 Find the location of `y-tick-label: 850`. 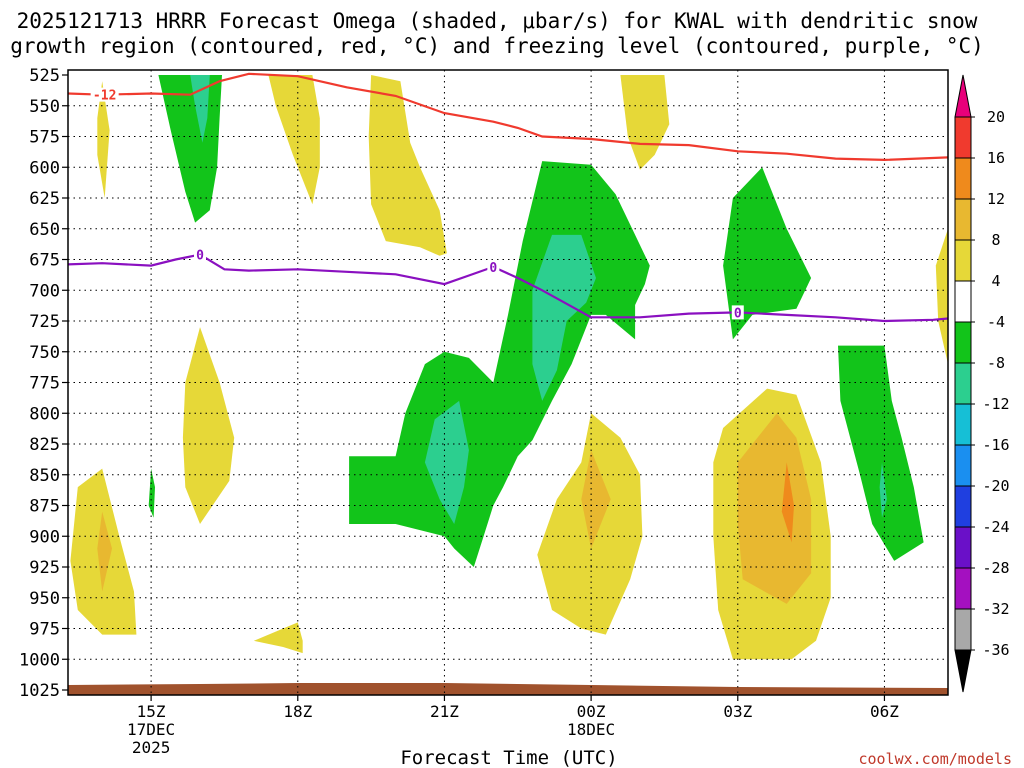

y-tick-label: 850 is located at coordinates (44, 476).